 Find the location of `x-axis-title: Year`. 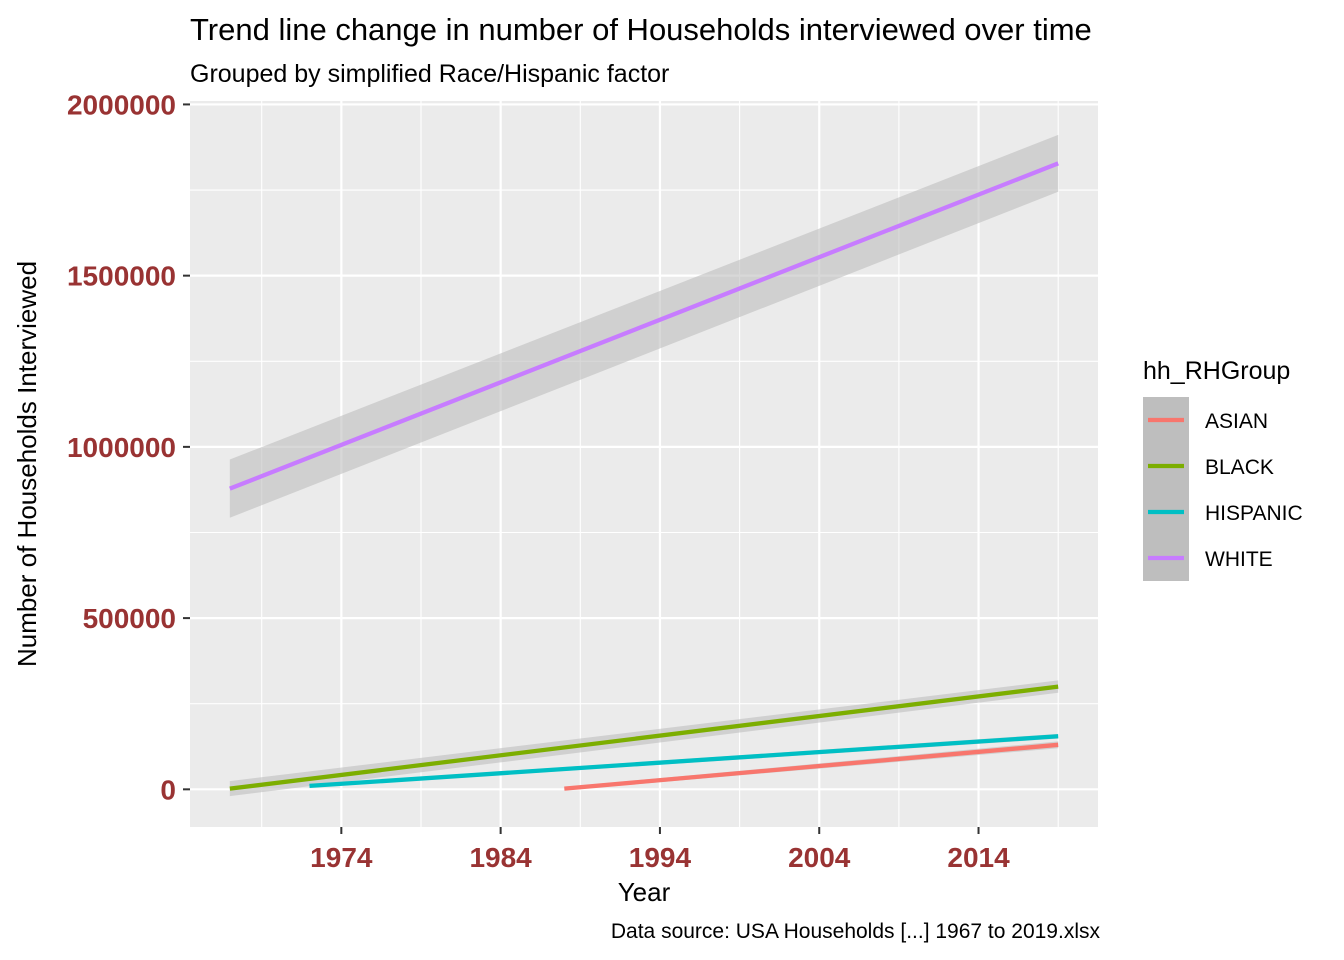

x-axis-title: Year is located at coordinates (644, 892).